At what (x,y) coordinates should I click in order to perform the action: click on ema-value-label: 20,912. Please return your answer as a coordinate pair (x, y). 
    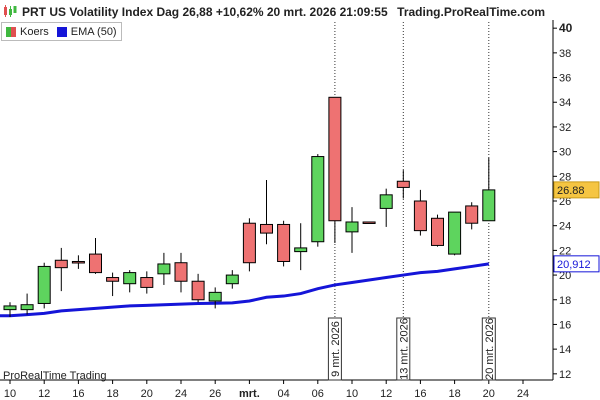
    Looking at the image, I should click on (574, 265).